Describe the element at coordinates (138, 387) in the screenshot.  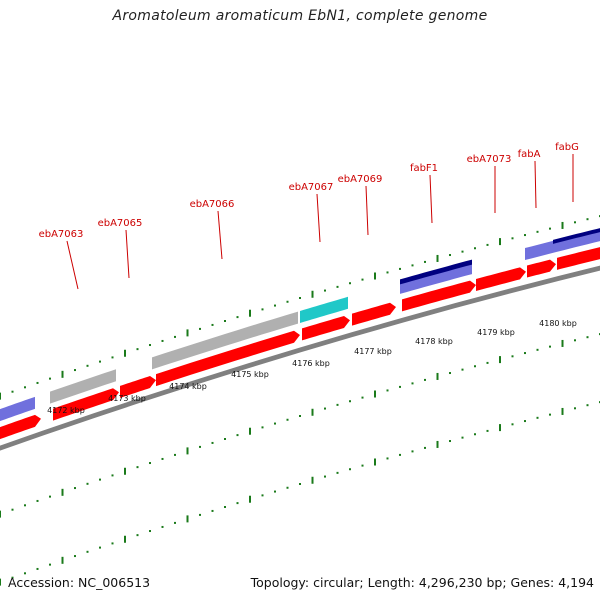
I see `cds-ebA7065` at that location.